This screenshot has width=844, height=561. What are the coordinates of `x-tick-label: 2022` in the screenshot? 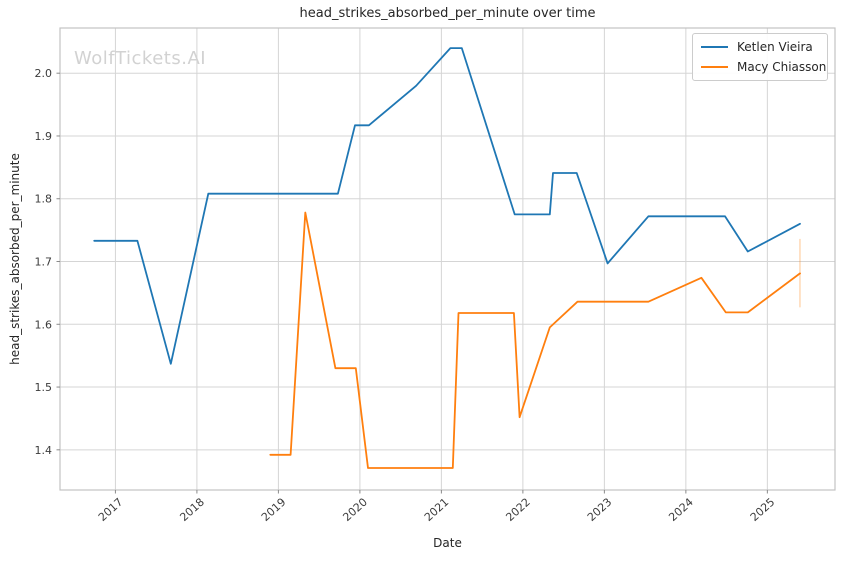 It's located at (518, 510).